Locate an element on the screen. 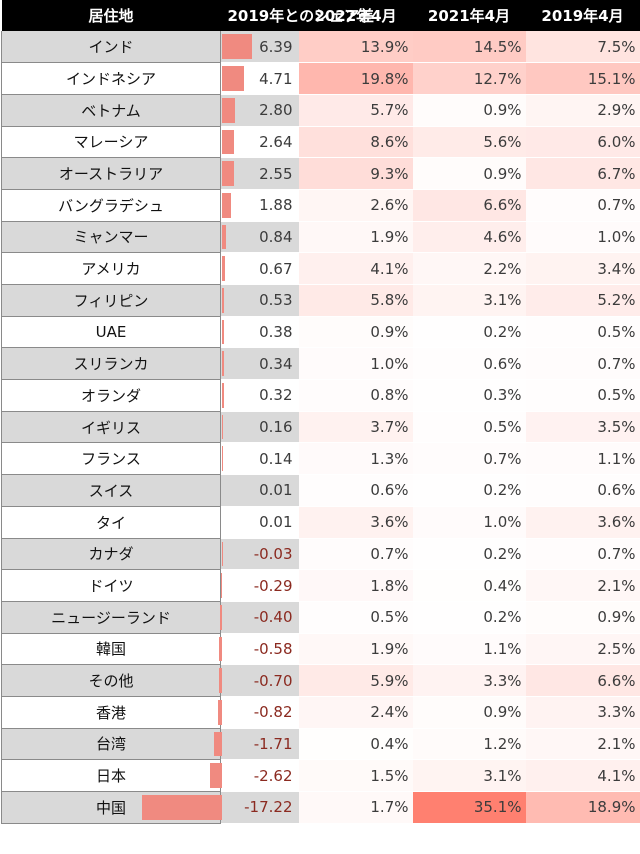 This screenshot has height=854, width=640. share-2022-cell: 4.1% is located at coordinates (355, 268).